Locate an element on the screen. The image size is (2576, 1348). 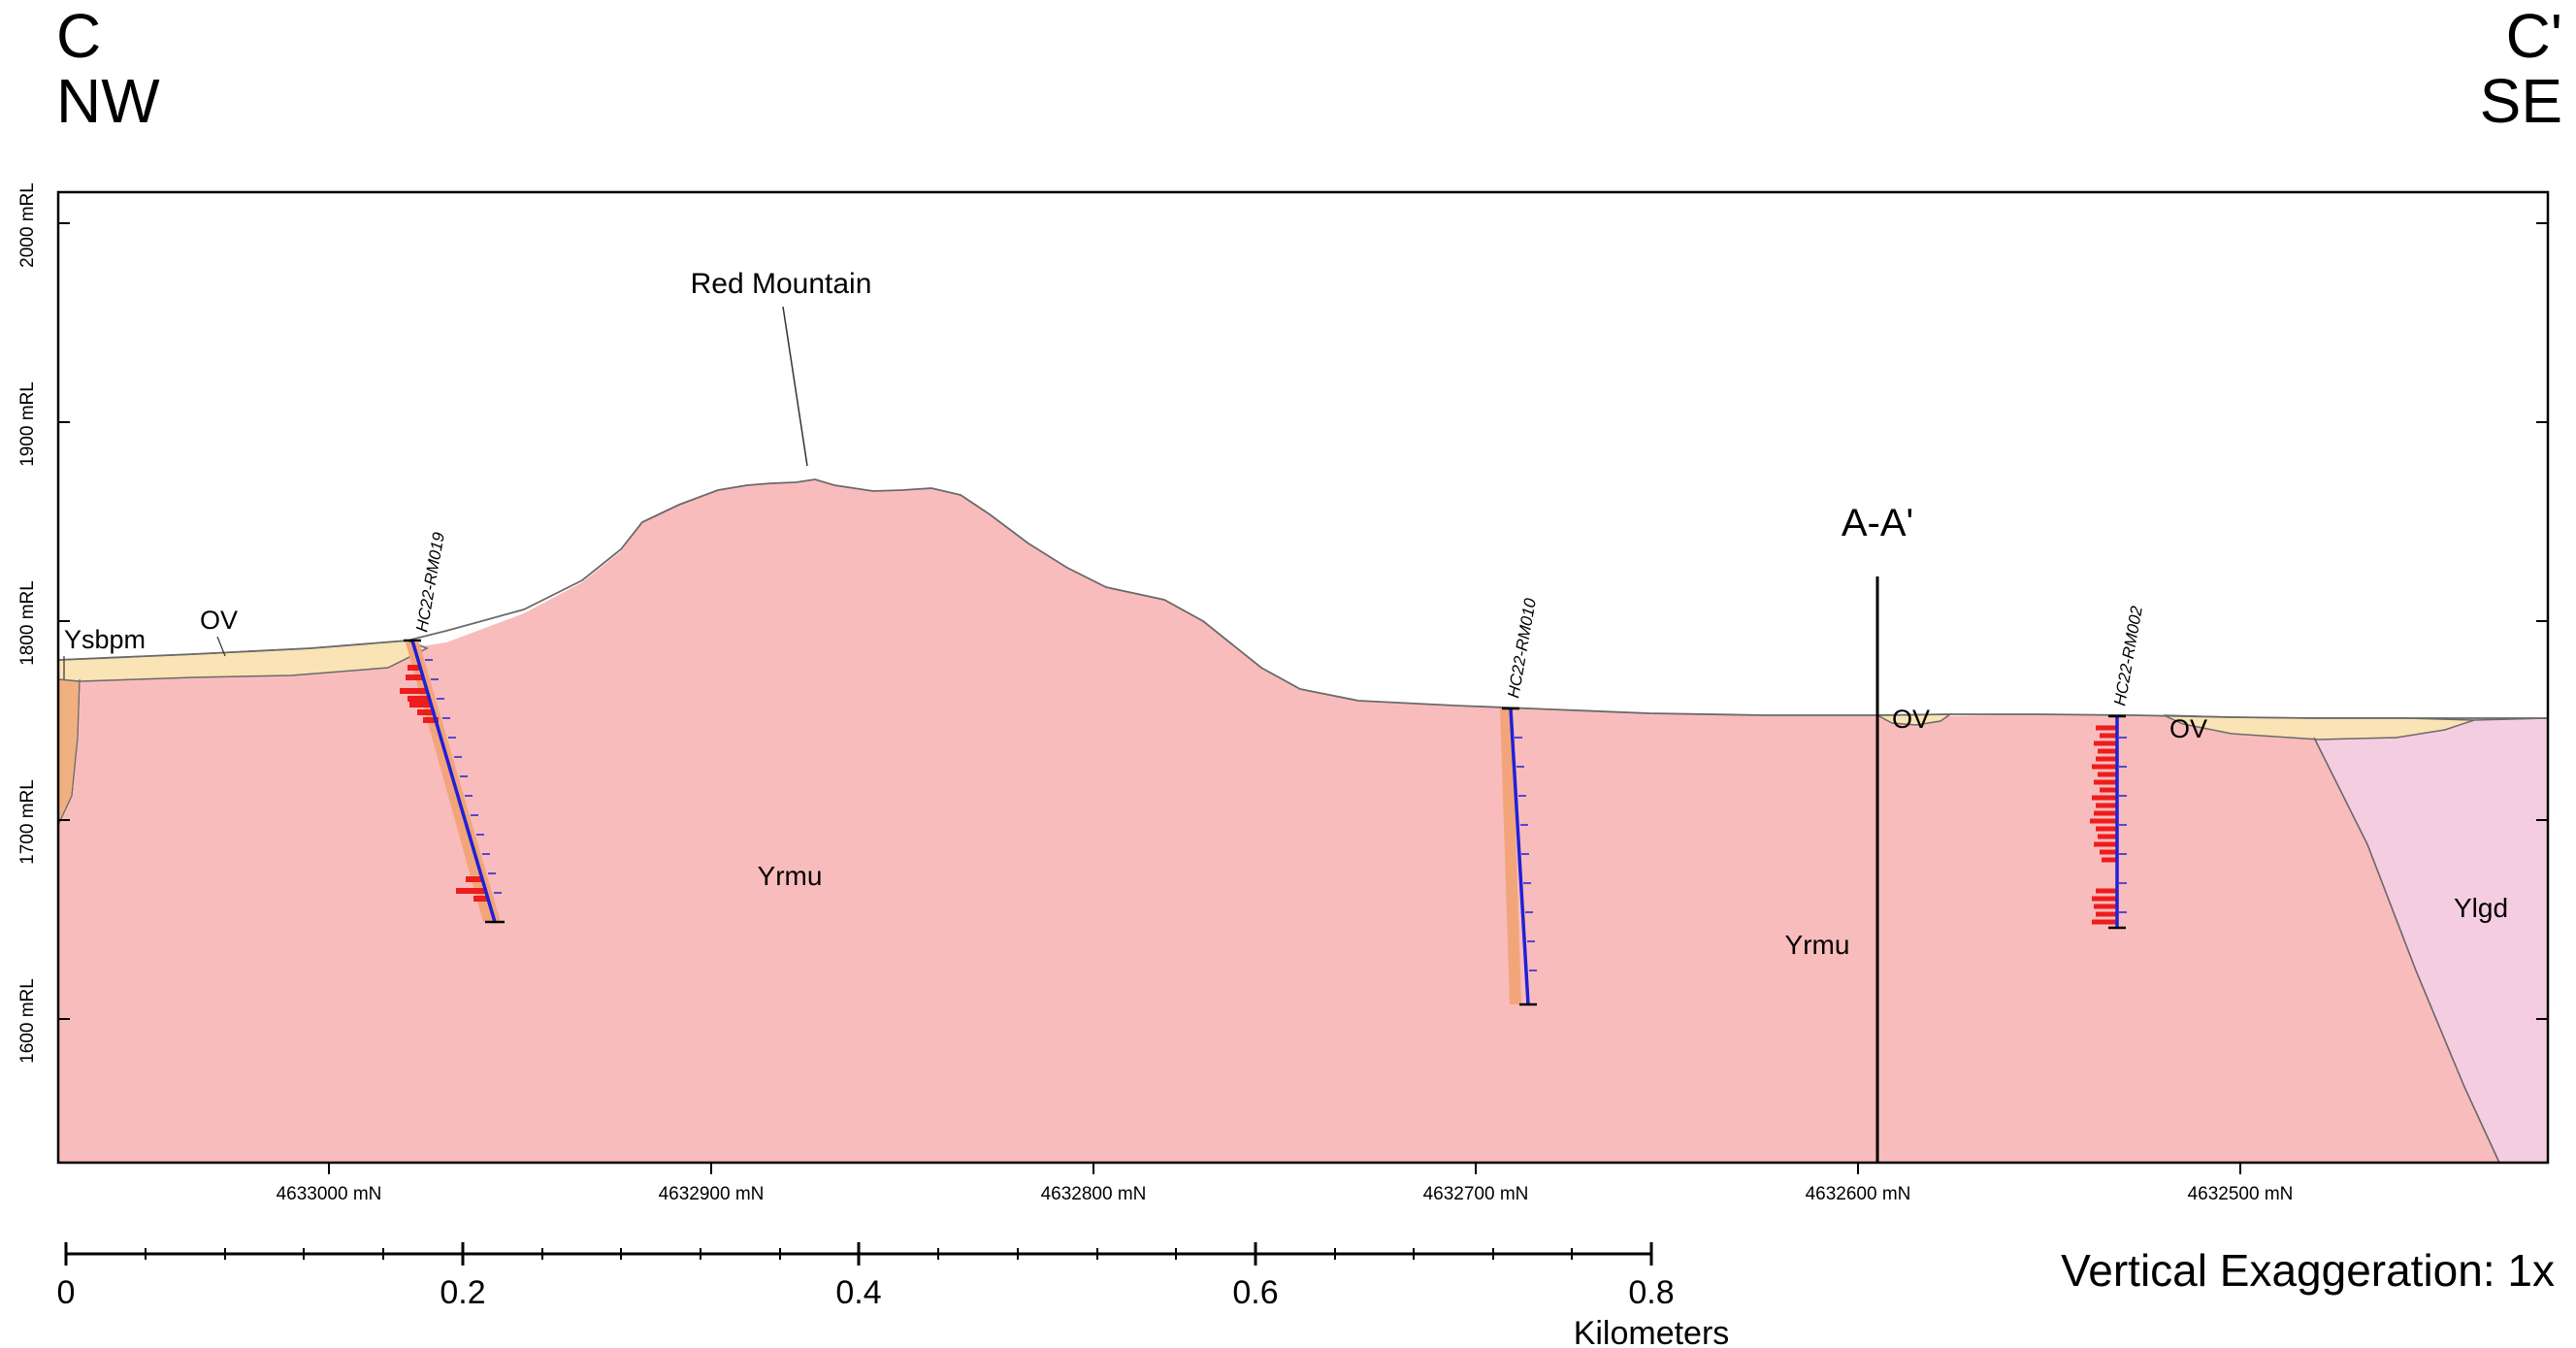
northing-tick-4633000: 4633000 mN is located at coordinates (329, 1194).